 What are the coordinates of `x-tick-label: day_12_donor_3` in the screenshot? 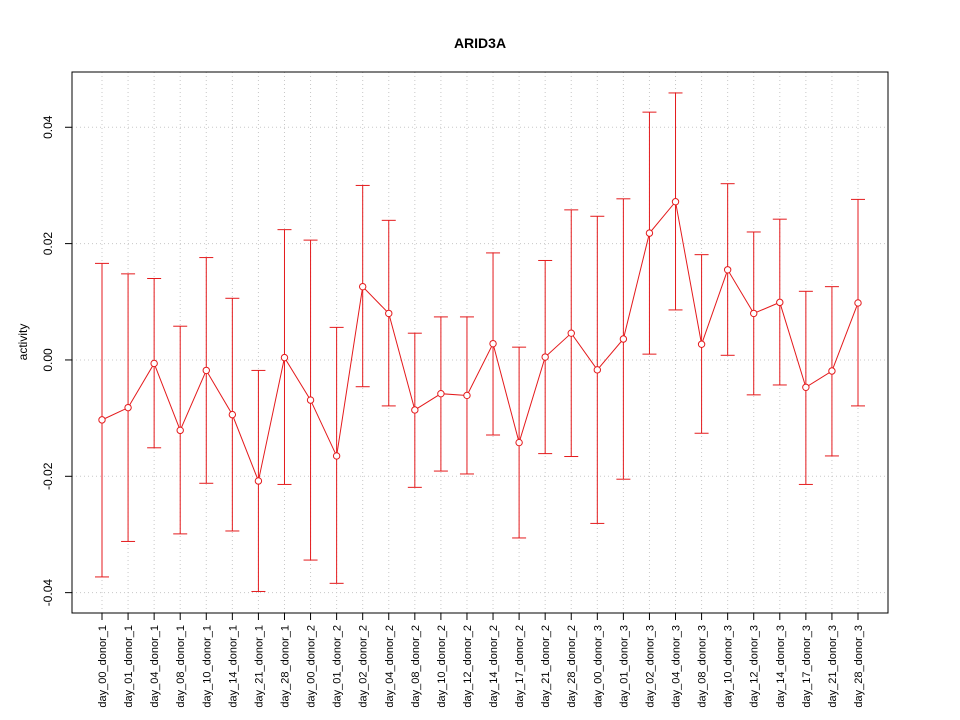 It's located at (755, 666).